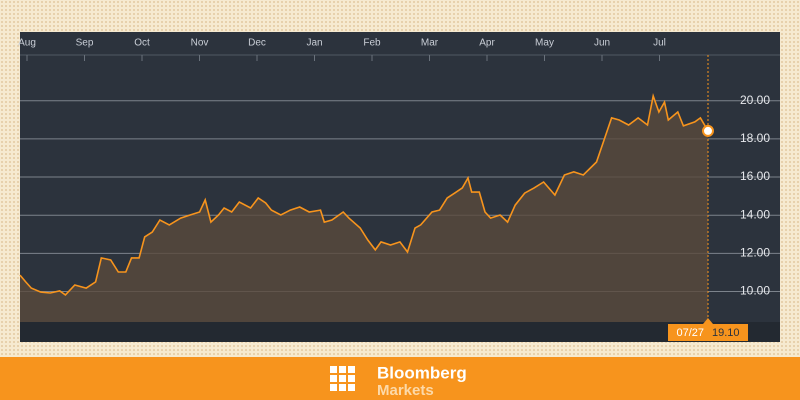  What do you see at coordinates (200, 43) in the screenshot?
I see `month-label: Nov` at bounding box center [200, 43].